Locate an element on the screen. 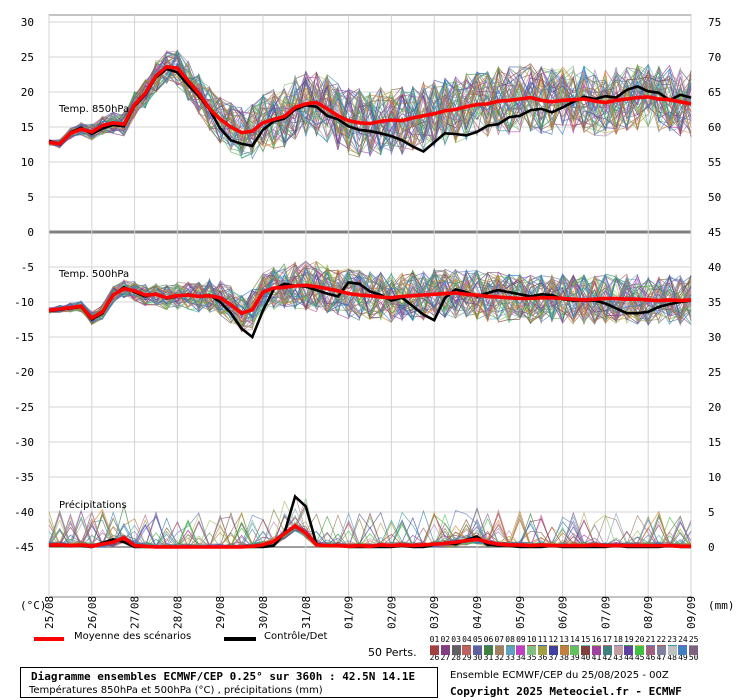 The width and height of the screenshot is (740, 700). right-tick-label: 0 is located at coordinates (711, 547).